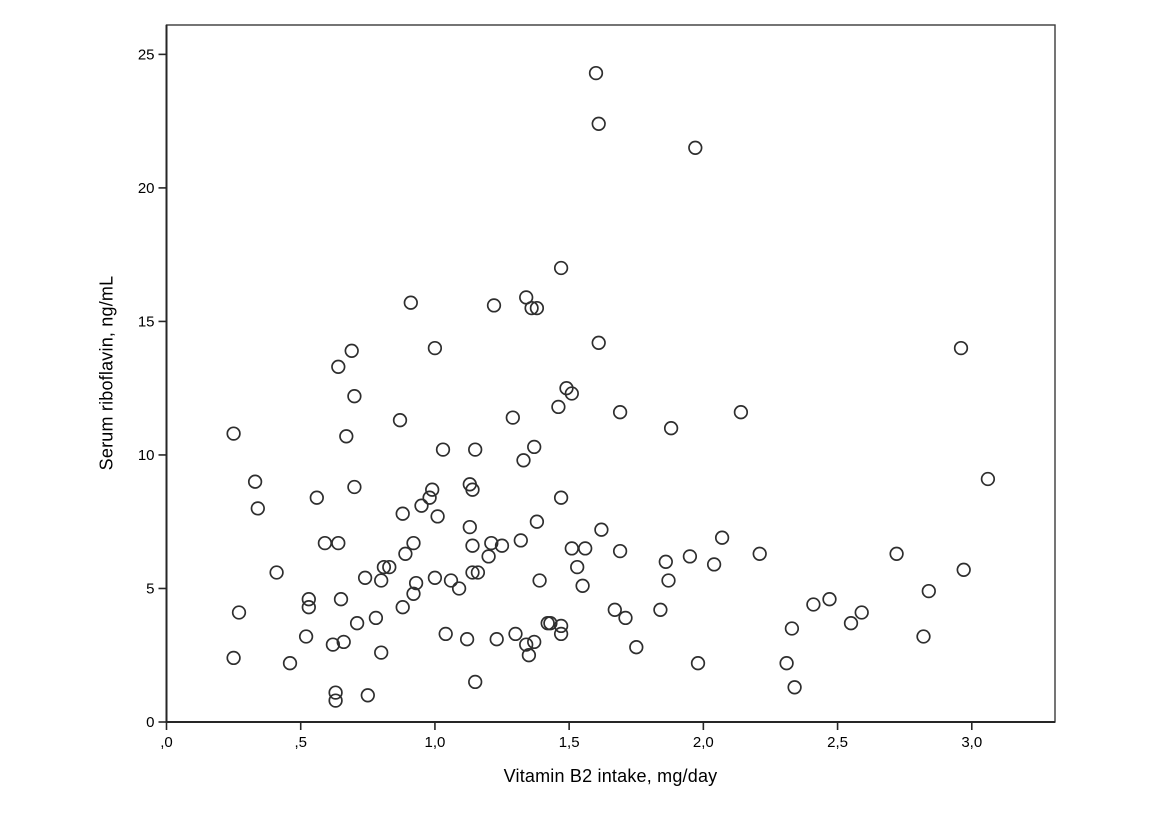 The image size is (1167, 828). Describe the element at coordinates (106, 373) in the screenshot. I see `y-axis-title: Serum riboflavin, ng/mL` at that location.